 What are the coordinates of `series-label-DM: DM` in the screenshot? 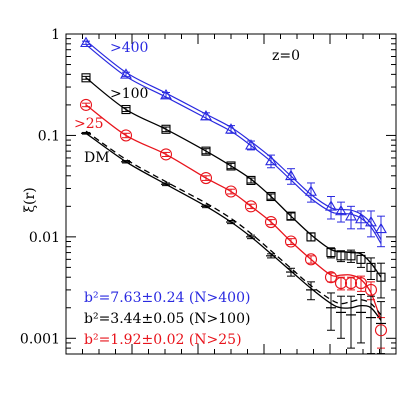 It's located at (97, 158).